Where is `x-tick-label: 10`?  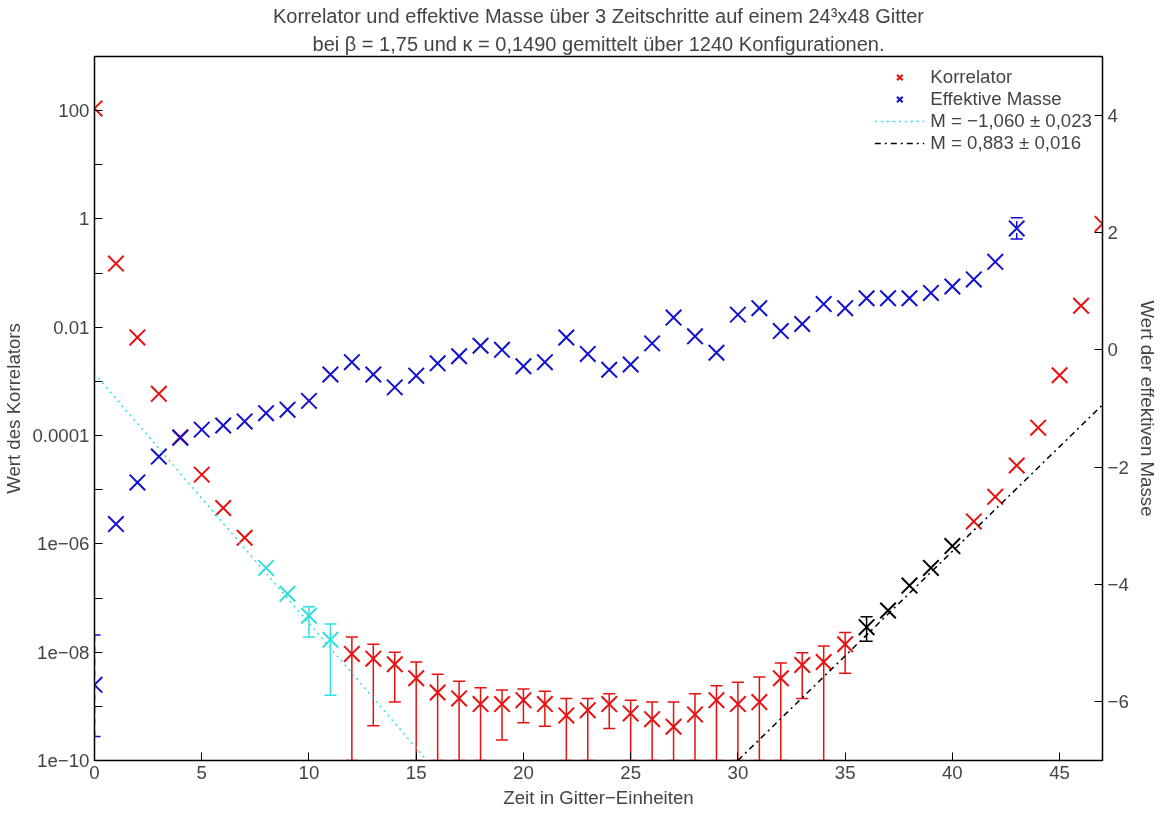 x-tick-label: 10 is located at coordinates (309, 772).